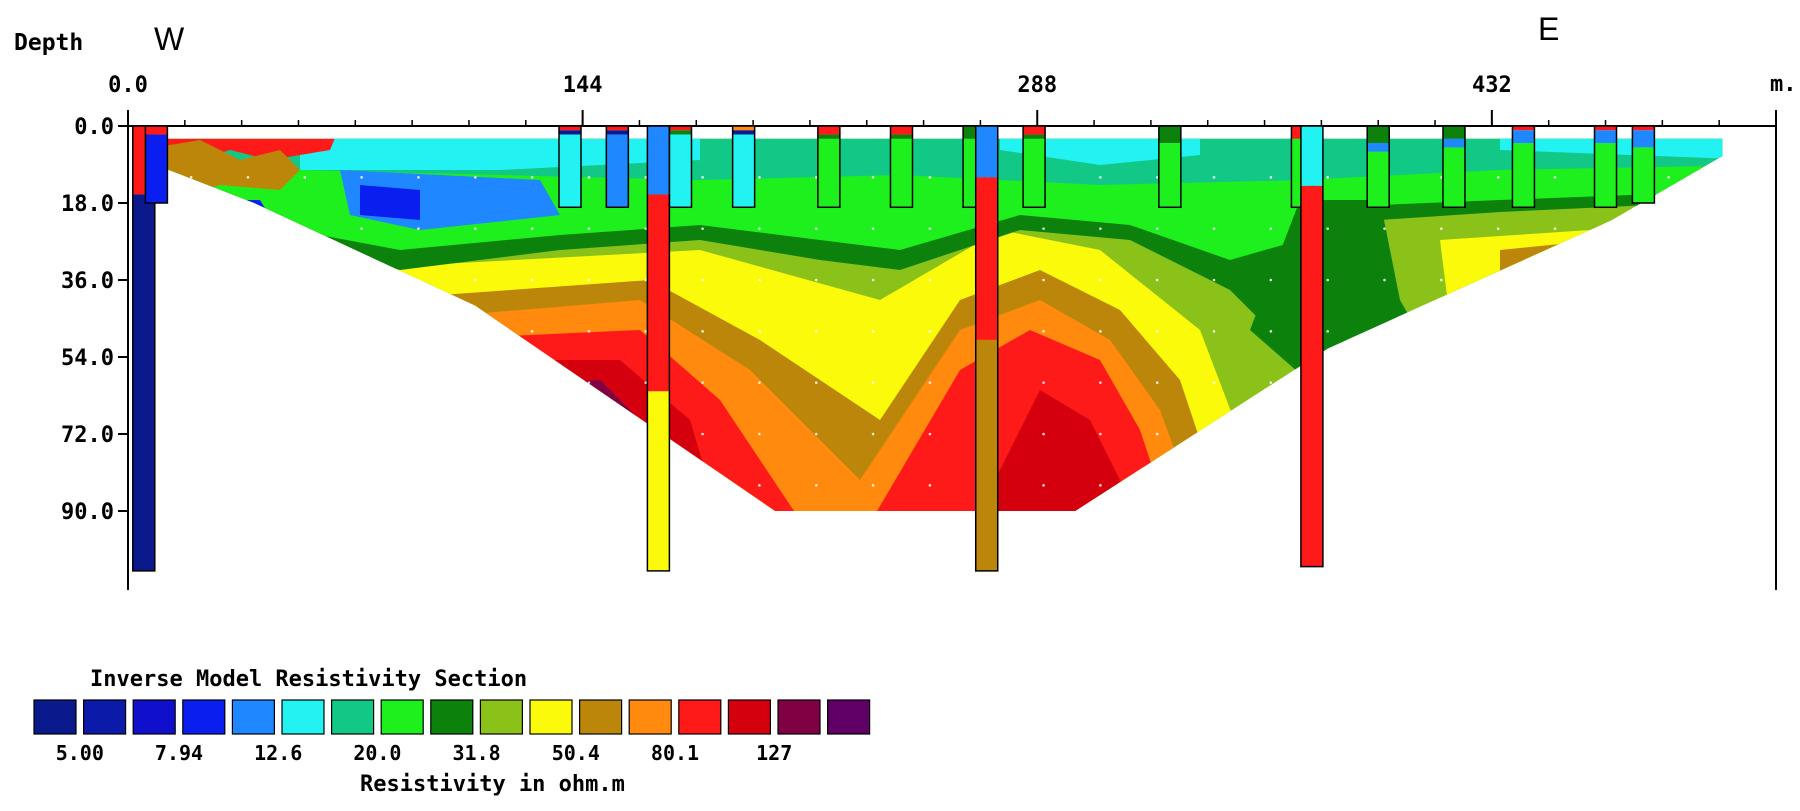 The height and width of the screenshot is (811, 1800). I want to click on x-unit-label: m., so click(1783, 84).